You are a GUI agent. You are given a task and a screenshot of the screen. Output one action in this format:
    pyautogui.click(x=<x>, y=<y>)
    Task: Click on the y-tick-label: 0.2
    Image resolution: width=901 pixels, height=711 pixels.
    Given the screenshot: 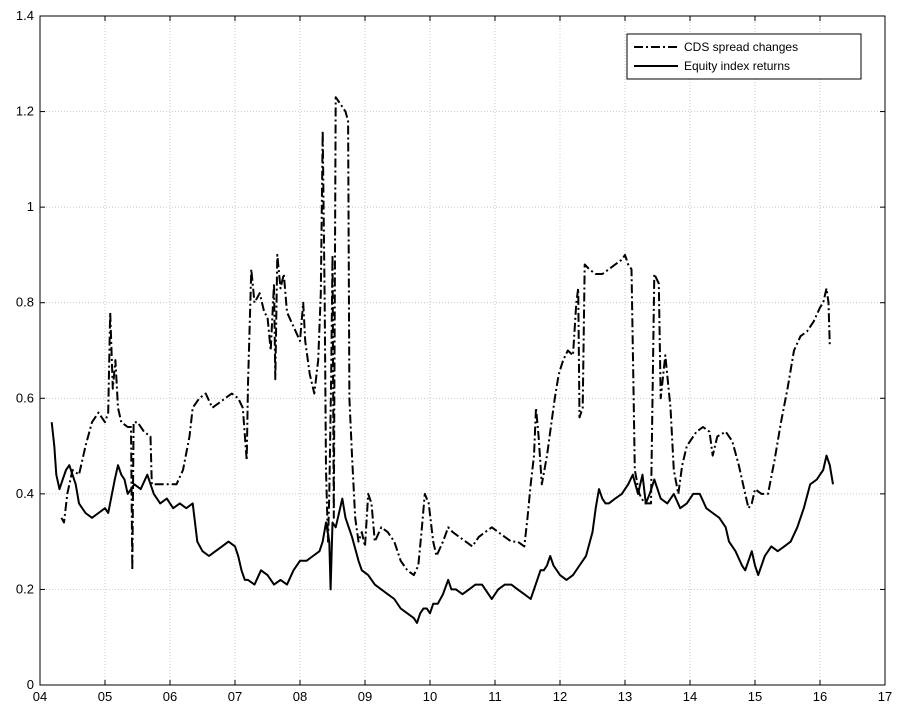 What is the action you would take?
    pyautogui.click(x=25, y=588)
    